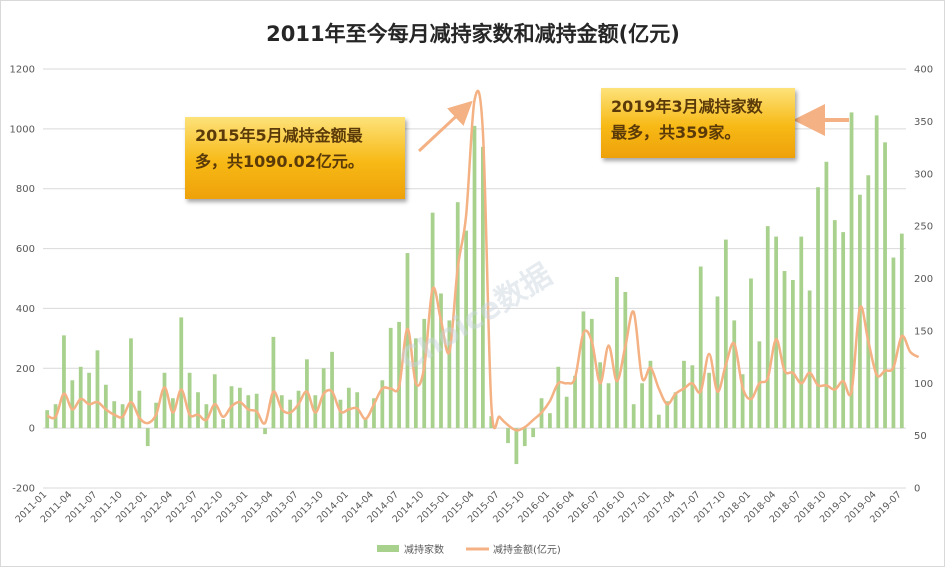 The width and height of the screenshot is (945, 567). Describe the element at coordinates (923, 174) in the screenshot. I see `right-tick-label: 300` at that location.